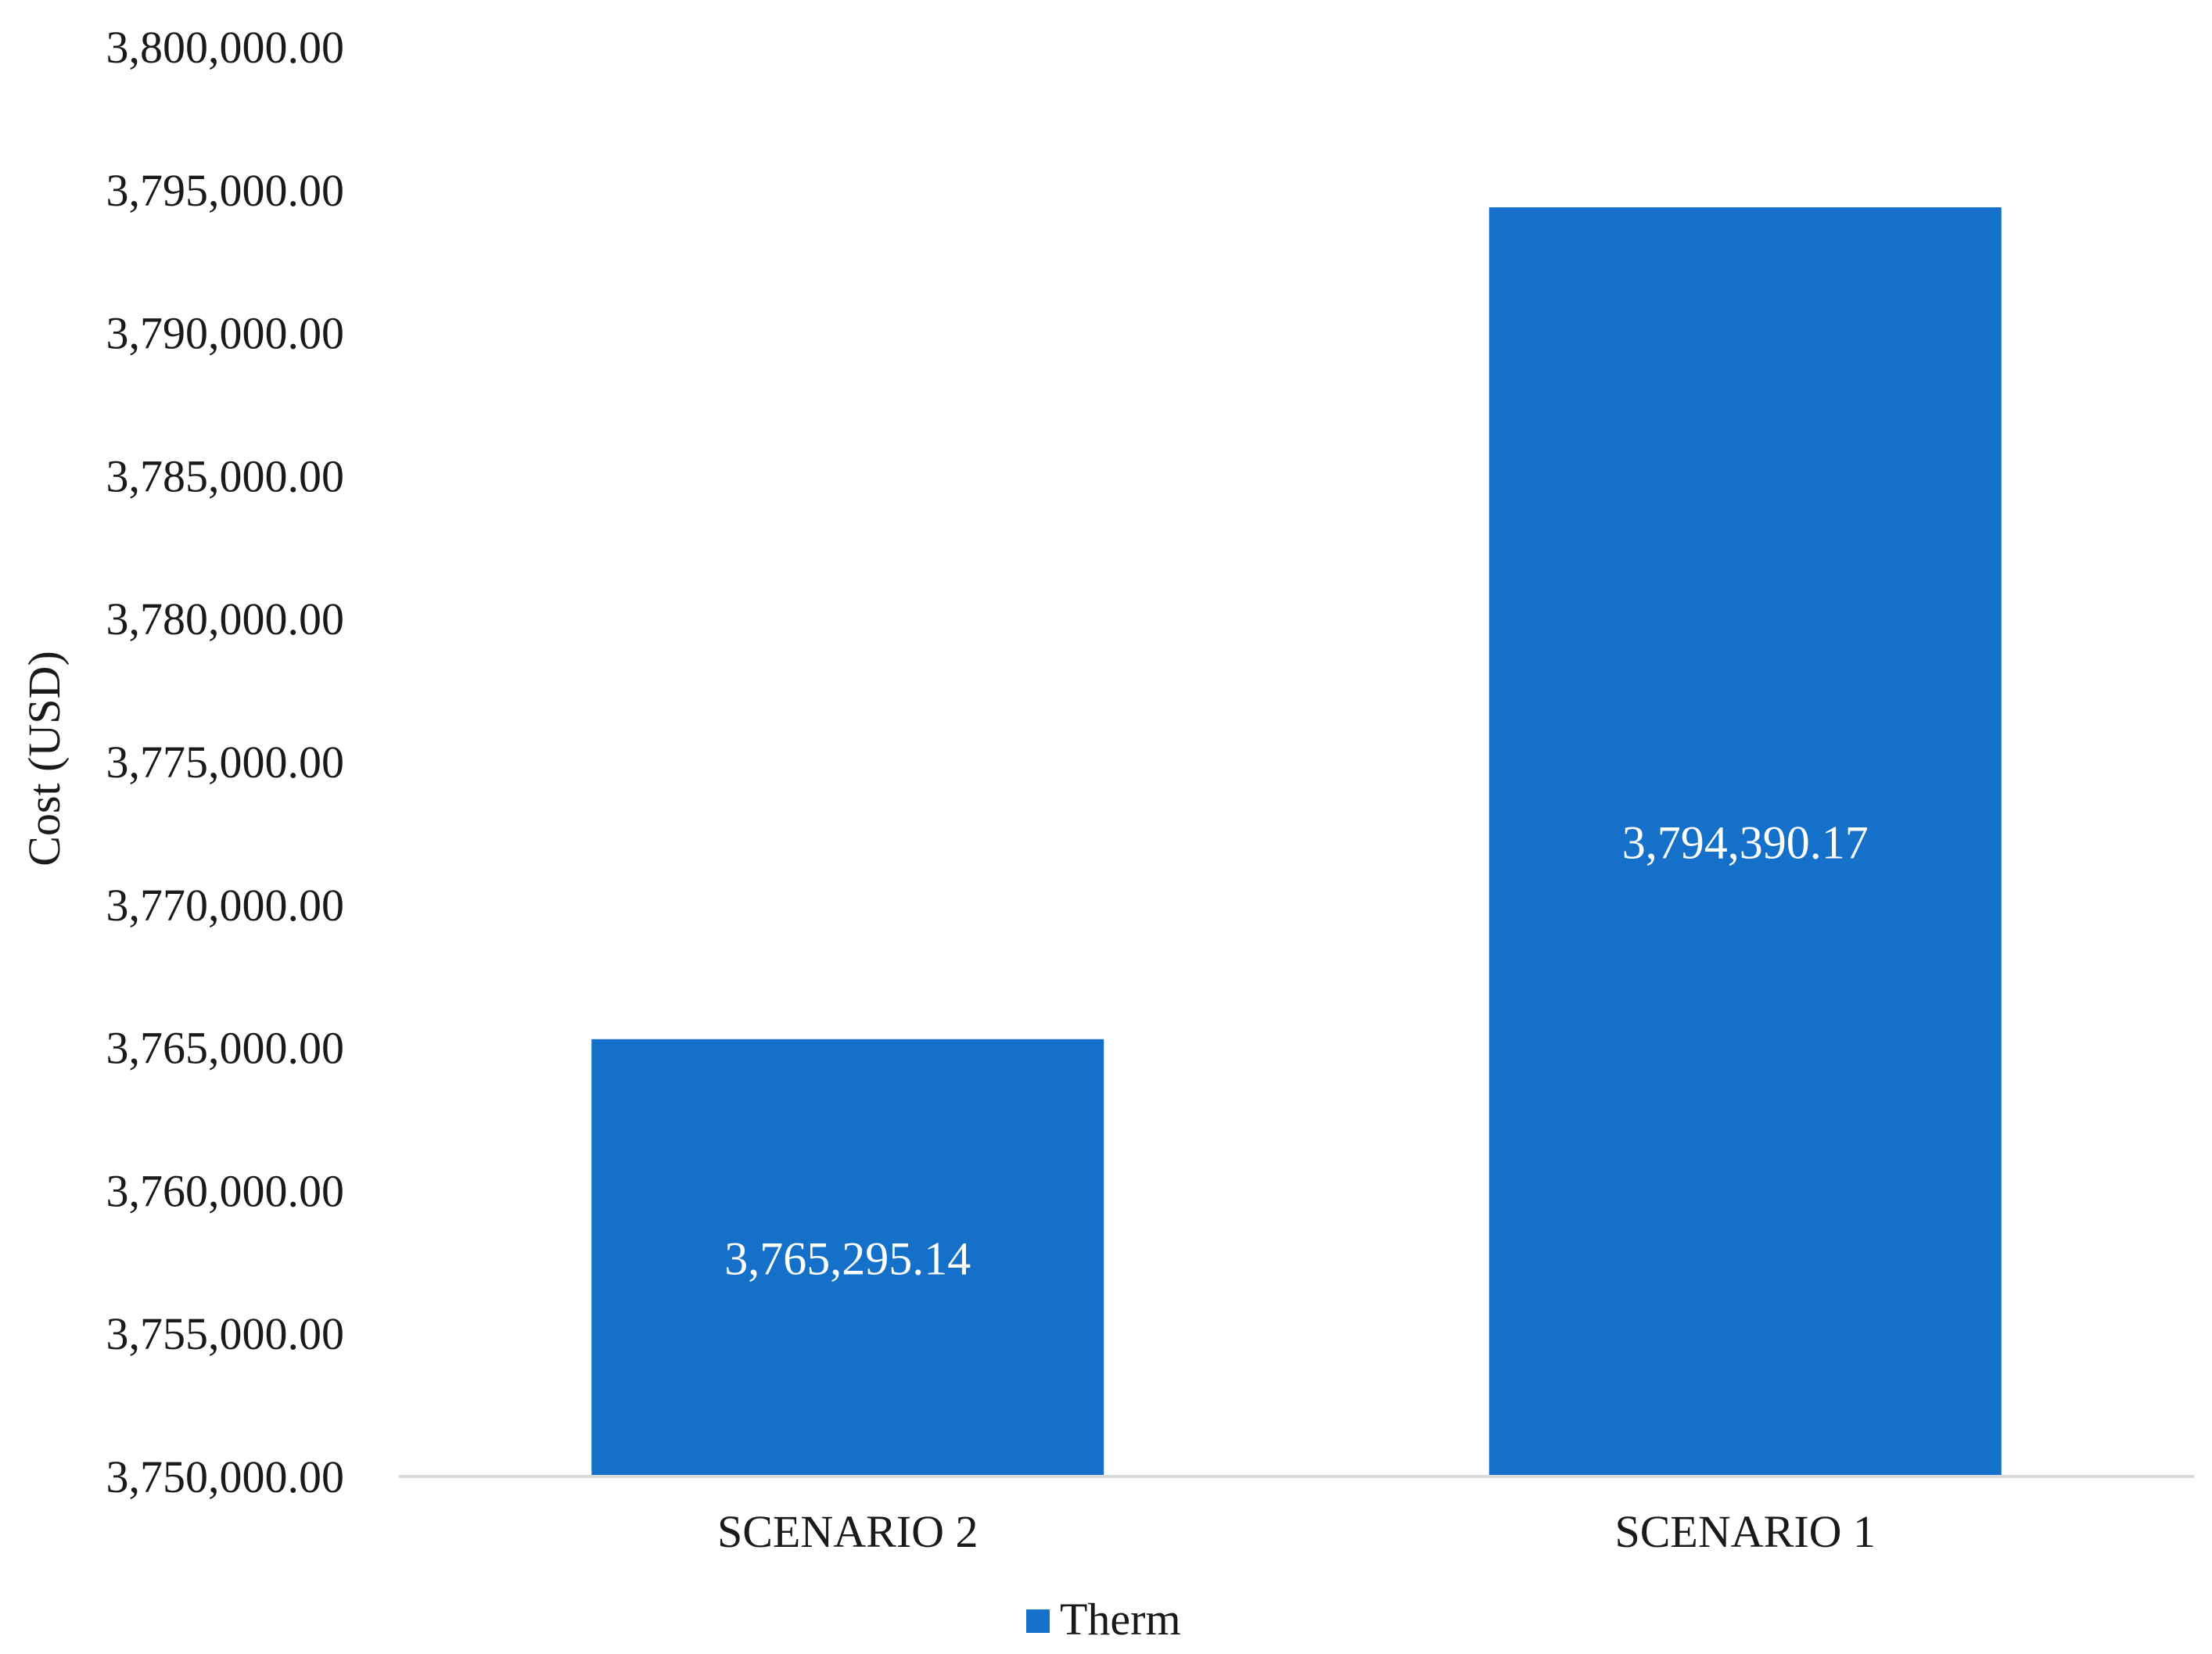  Describe the element at coordinates (225, 47) in the screenshot. I see `y-tick-label: 3,800,000.00` at that location.